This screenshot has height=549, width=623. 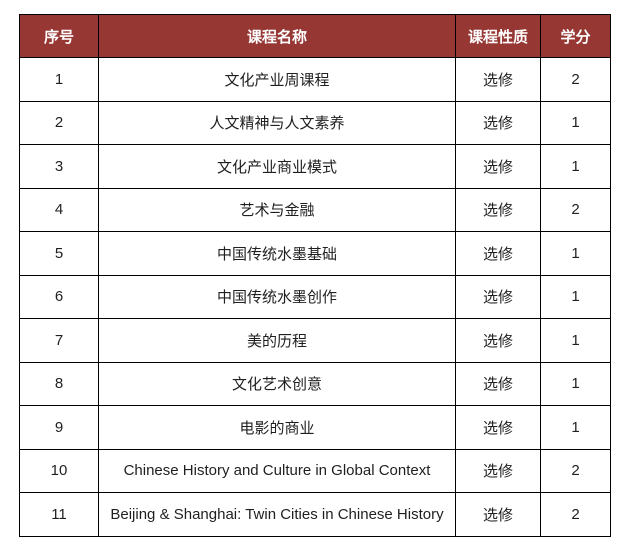 What do you see at coordinates (277, 122) in the screenshot?
I see `course-name-cell: 人文精神与人文素养` at bounding box center [277, 122].